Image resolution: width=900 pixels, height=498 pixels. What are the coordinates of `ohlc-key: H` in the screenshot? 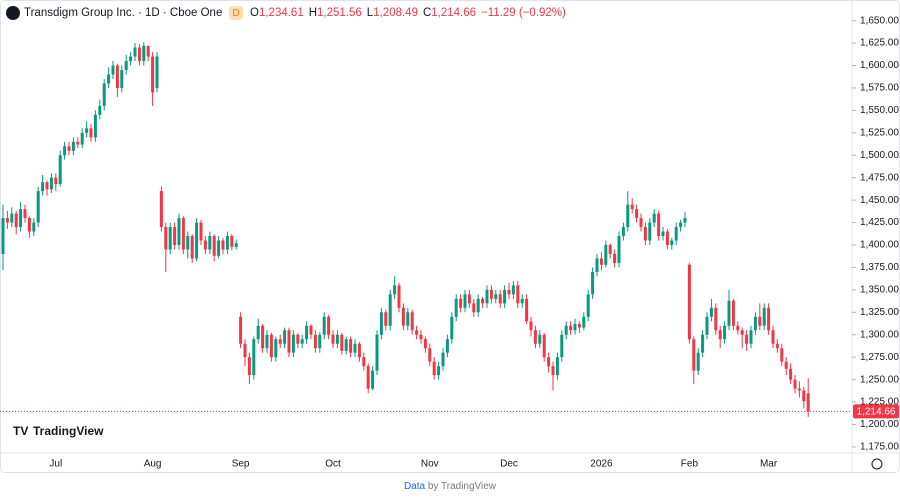 It's located at (313, 13).